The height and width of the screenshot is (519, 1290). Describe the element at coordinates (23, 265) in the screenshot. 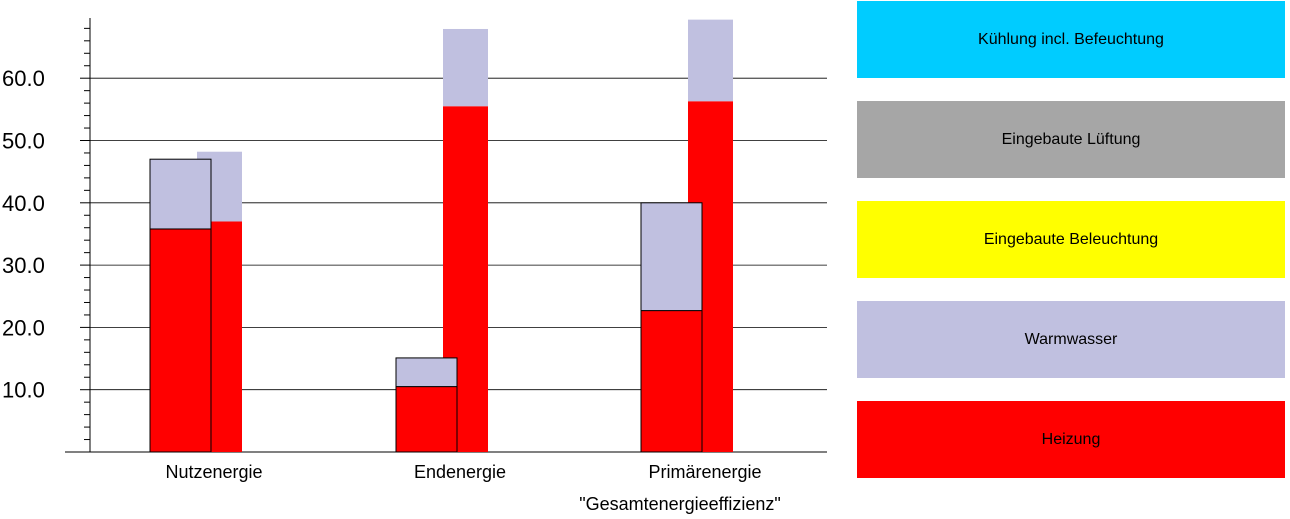

I see `y-tick-label: 30.0` at that location.